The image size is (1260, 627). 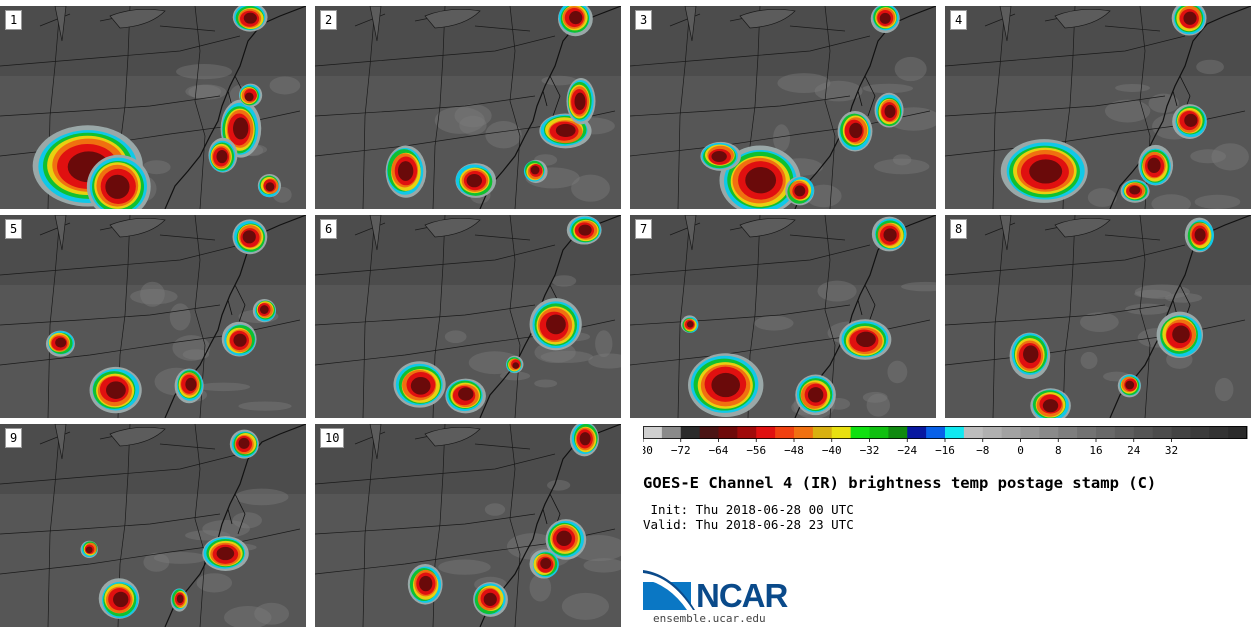 What do you see at coordinates (14, 438) in the screenshot?
I see `panel-number: 9` at bounding box center [14, 438].